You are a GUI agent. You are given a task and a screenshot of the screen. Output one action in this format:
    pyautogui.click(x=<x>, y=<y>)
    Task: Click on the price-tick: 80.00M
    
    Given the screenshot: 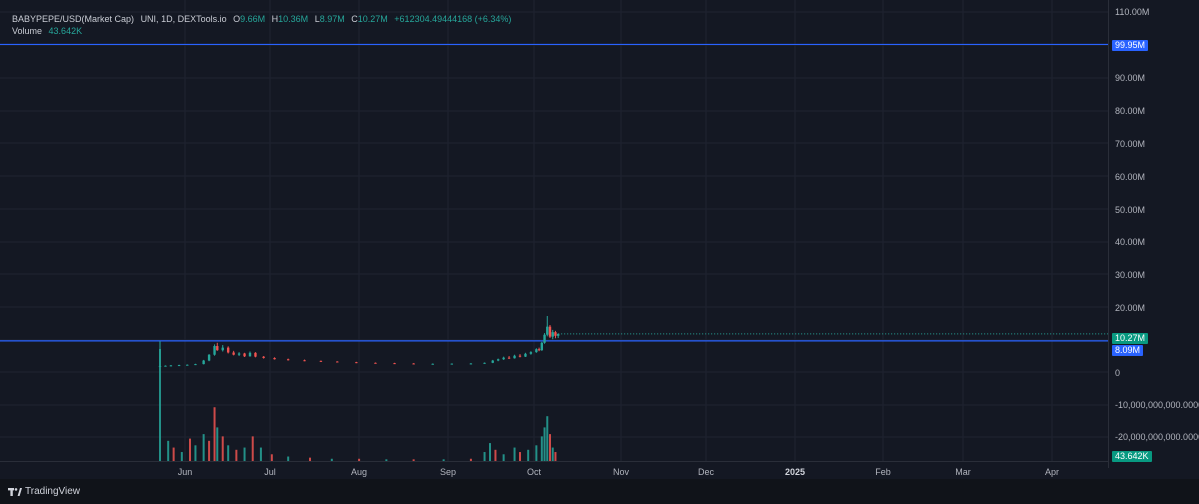 What is the action you would take?
    pyautogui.click(x=1130, y=111)
    